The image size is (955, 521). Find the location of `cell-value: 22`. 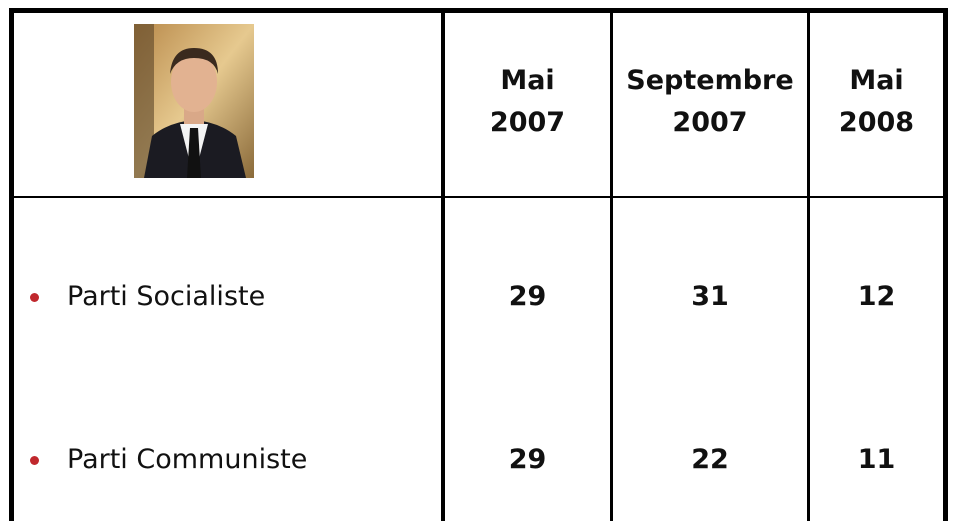

cell-value: 22 is located at coordinates (710, 459).